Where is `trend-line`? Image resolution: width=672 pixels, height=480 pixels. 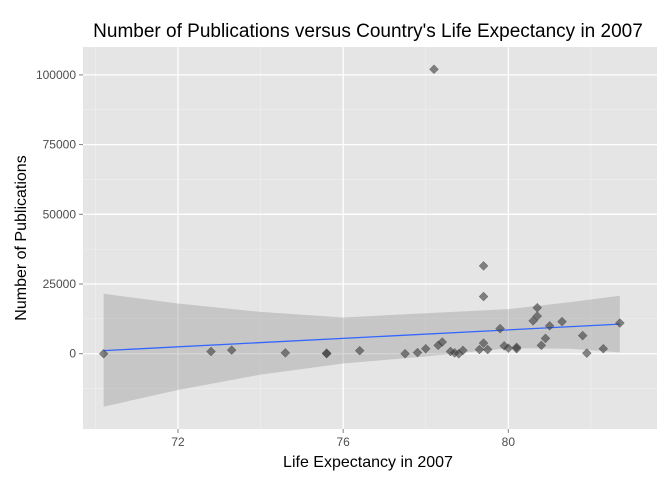
trend-line is located at coordinates (361, 337).